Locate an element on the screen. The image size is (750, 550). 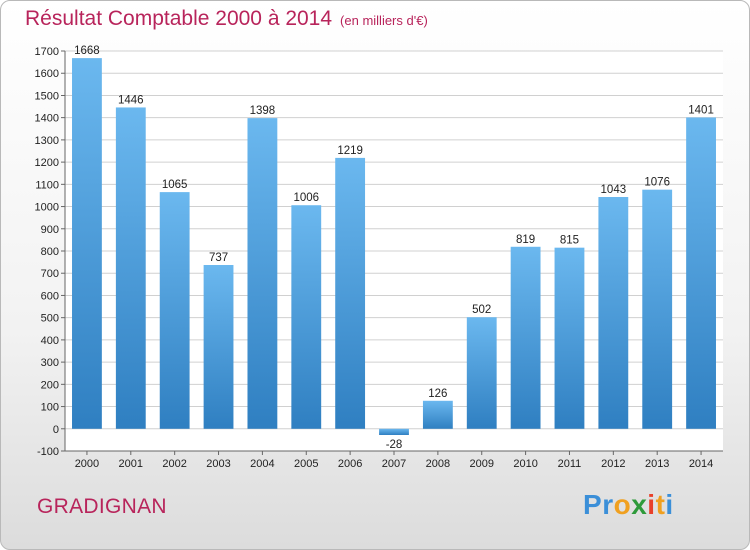
data-label-2012: 1043 is located at coordinates (614, 190).